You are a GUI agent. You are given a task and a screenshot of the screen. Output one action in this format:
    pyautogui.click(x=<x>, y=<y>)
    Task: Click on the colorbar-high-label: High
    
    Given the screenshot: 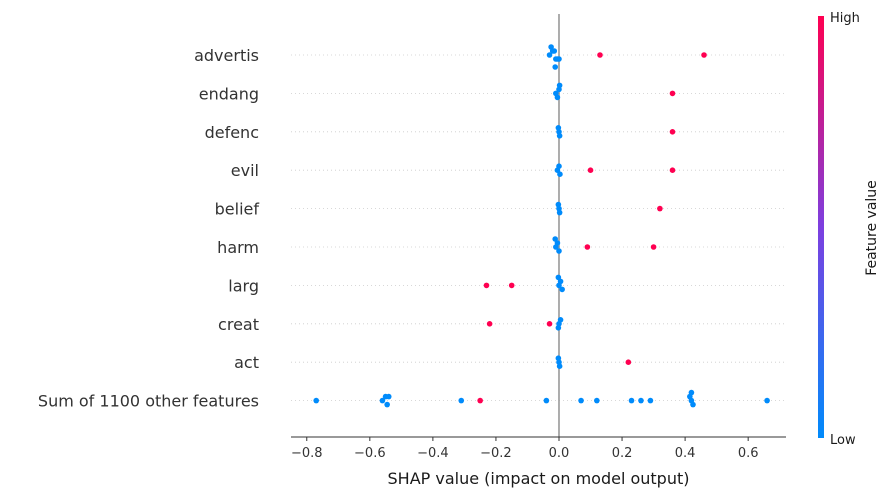 What is the action you would take?
    pyautogui.click(x=845, y=18)
    